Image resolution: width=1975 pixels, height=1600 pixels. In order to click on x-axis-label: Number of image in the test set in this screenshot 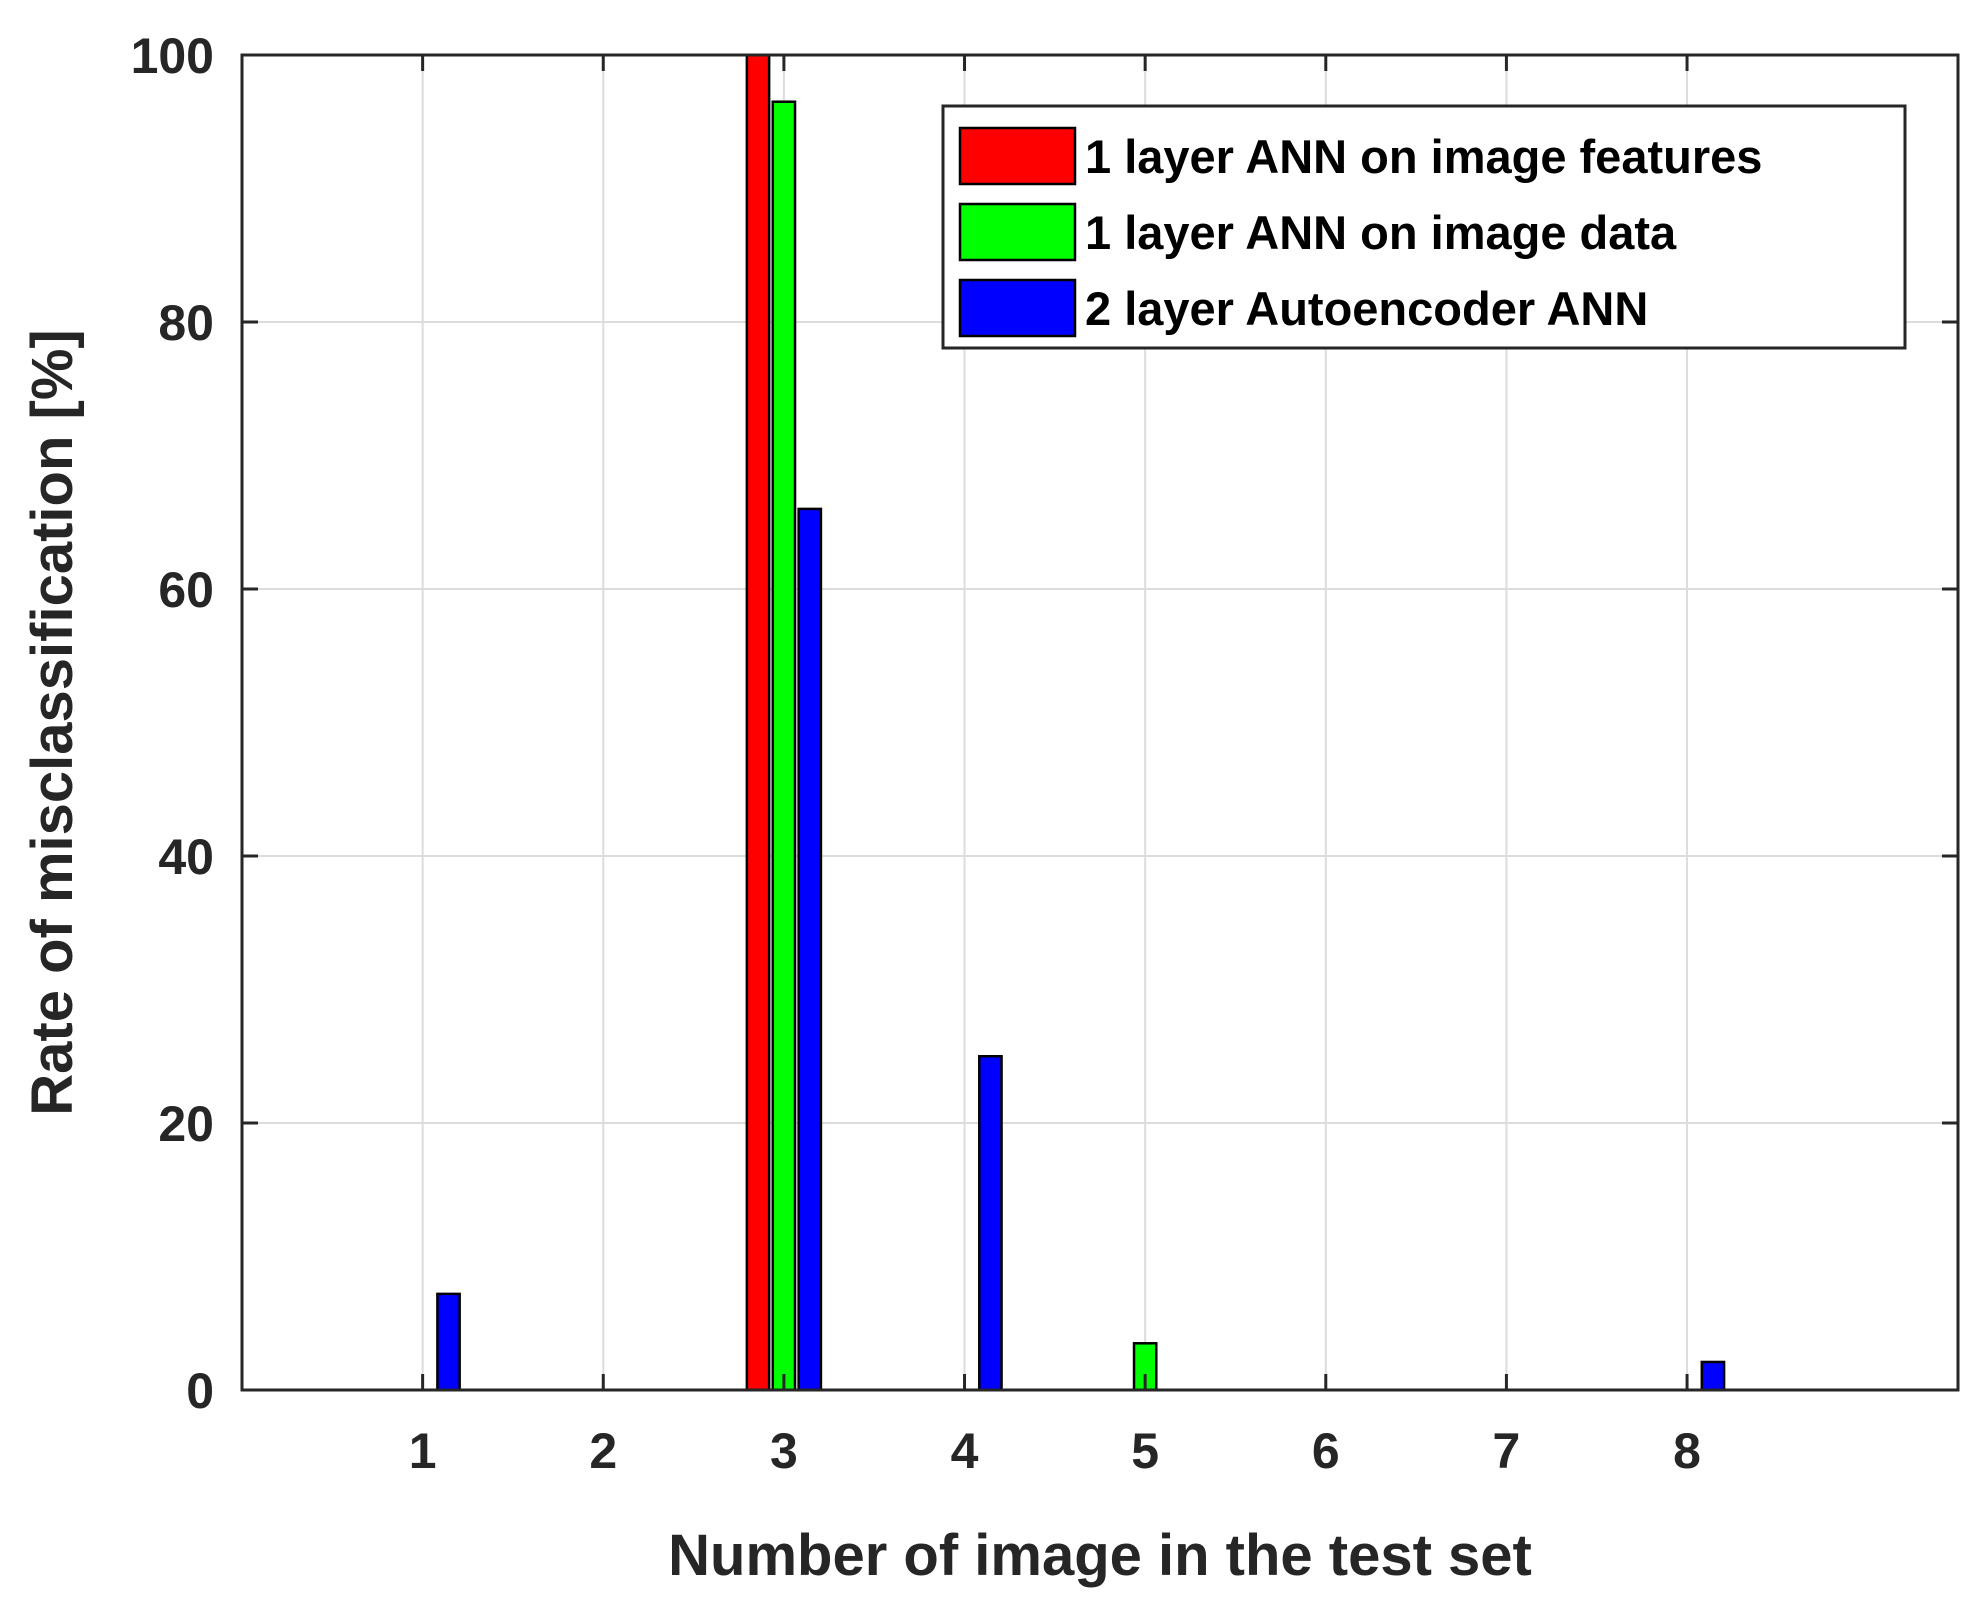, I will do `click(1100, 1555)`.